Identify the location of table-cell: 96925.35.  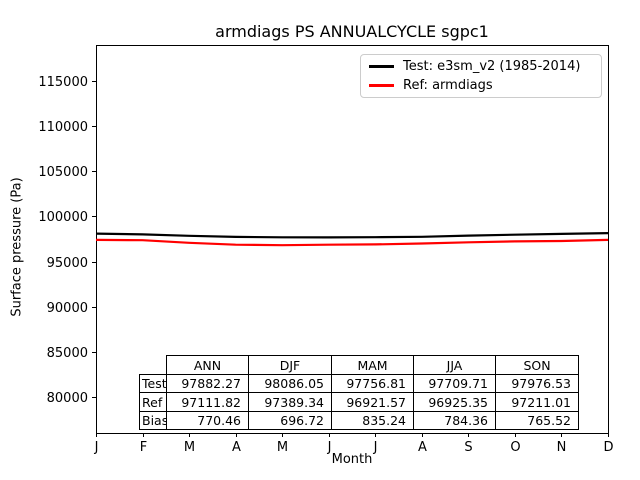
(454, 402).